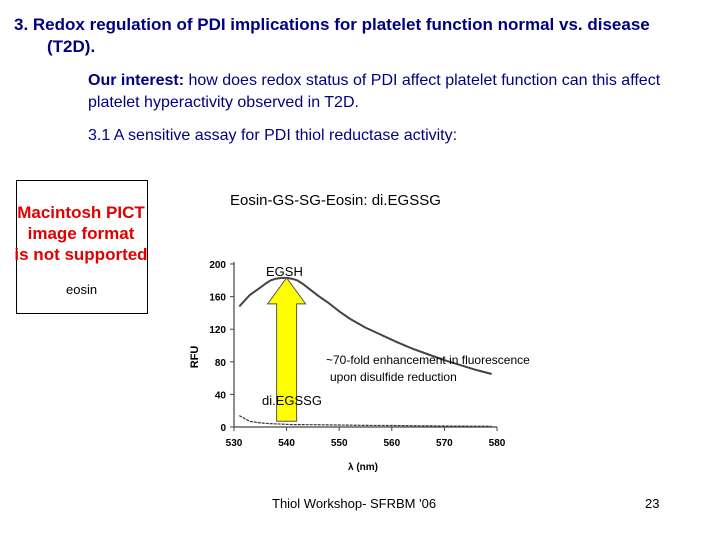 The width and height of the screenshot is (720, 540). I want to click on pict-placeholder-frame, so click(82, 247).